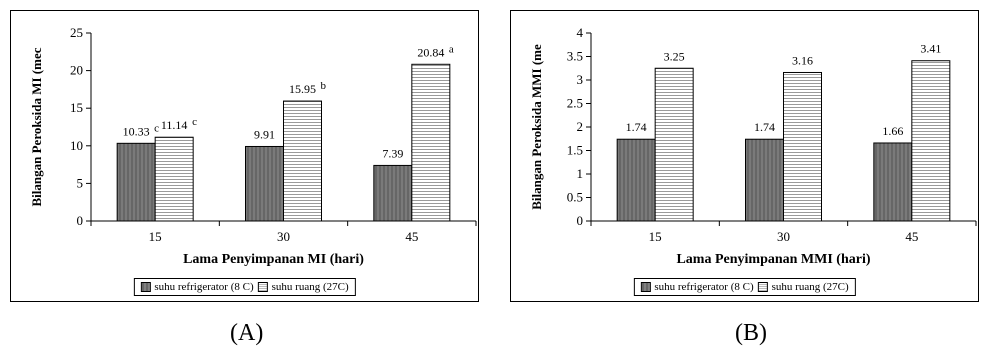  Describe the element at coordinates (451, 49) in the screenshot. I see `significance-letter: a` at that location.